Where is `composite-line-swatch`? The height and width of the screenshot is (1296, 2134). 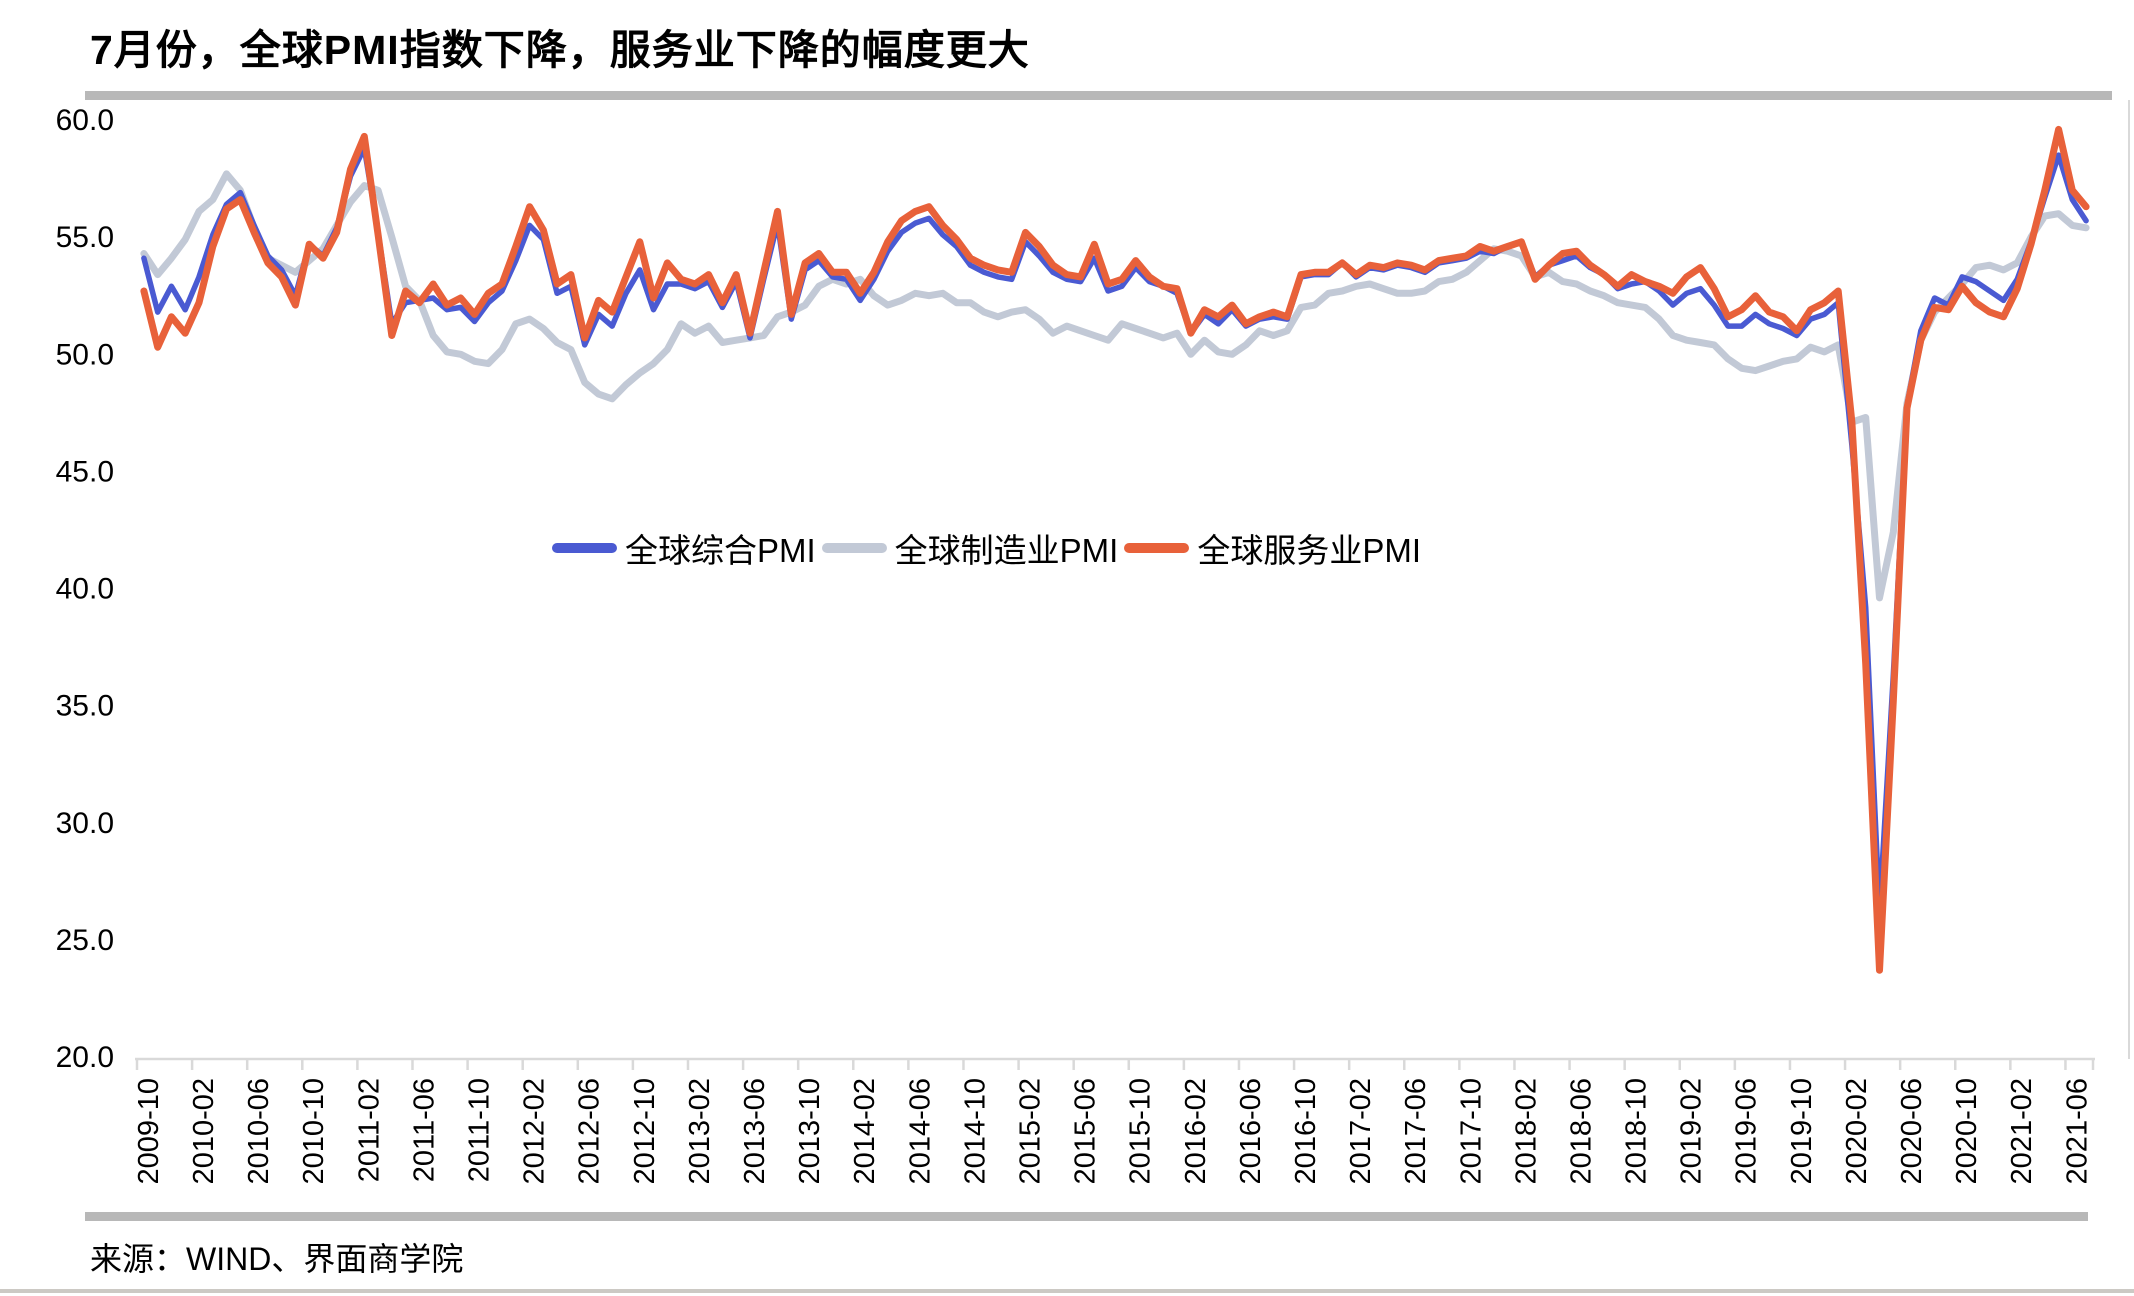 composite-line-swatch is located at coordinates (584, 548).